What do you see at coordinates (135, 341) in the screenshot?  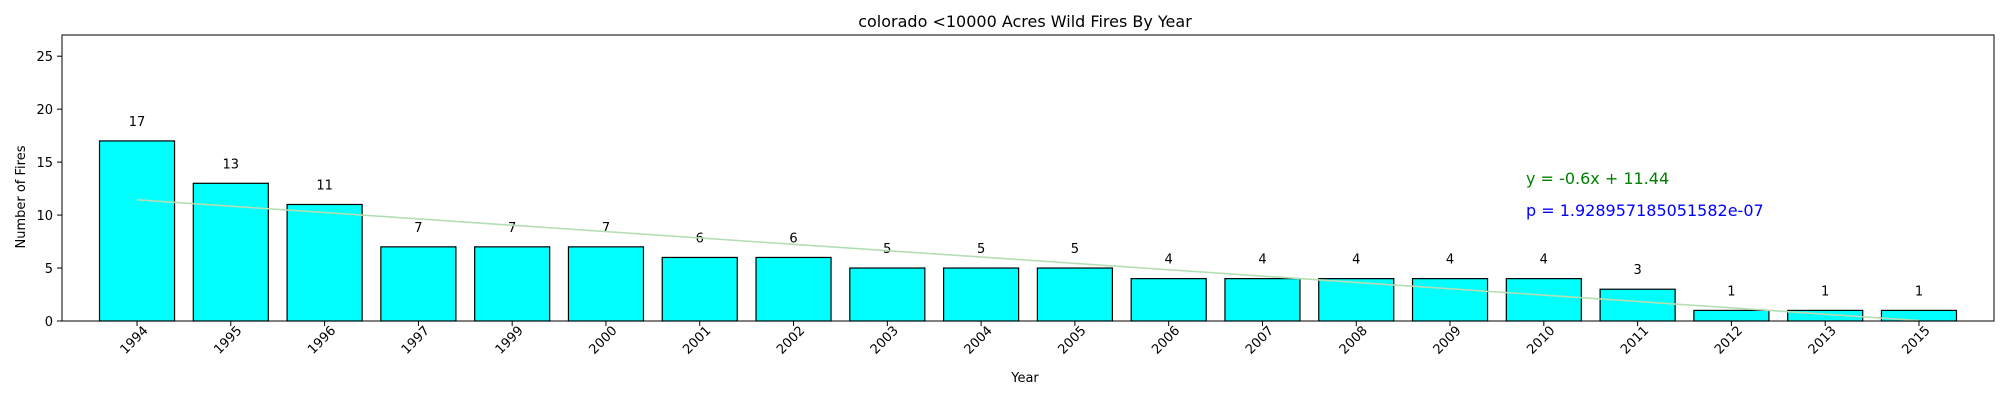 I see `x-tick-label: 1994` at bounding box center [135, 341].